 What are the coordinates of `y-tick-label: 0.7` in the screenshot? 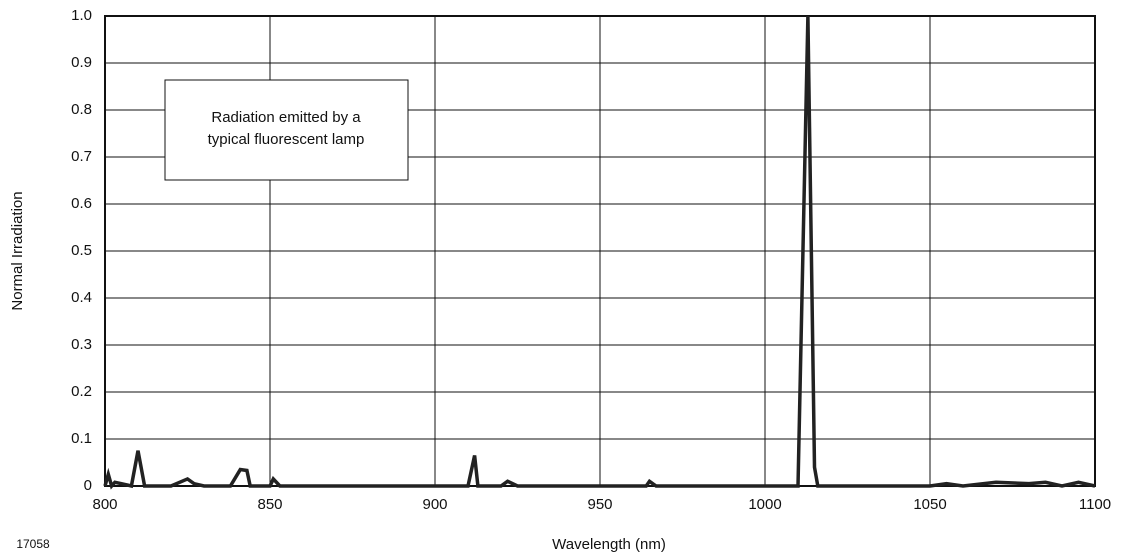 It's located at (81, 156).